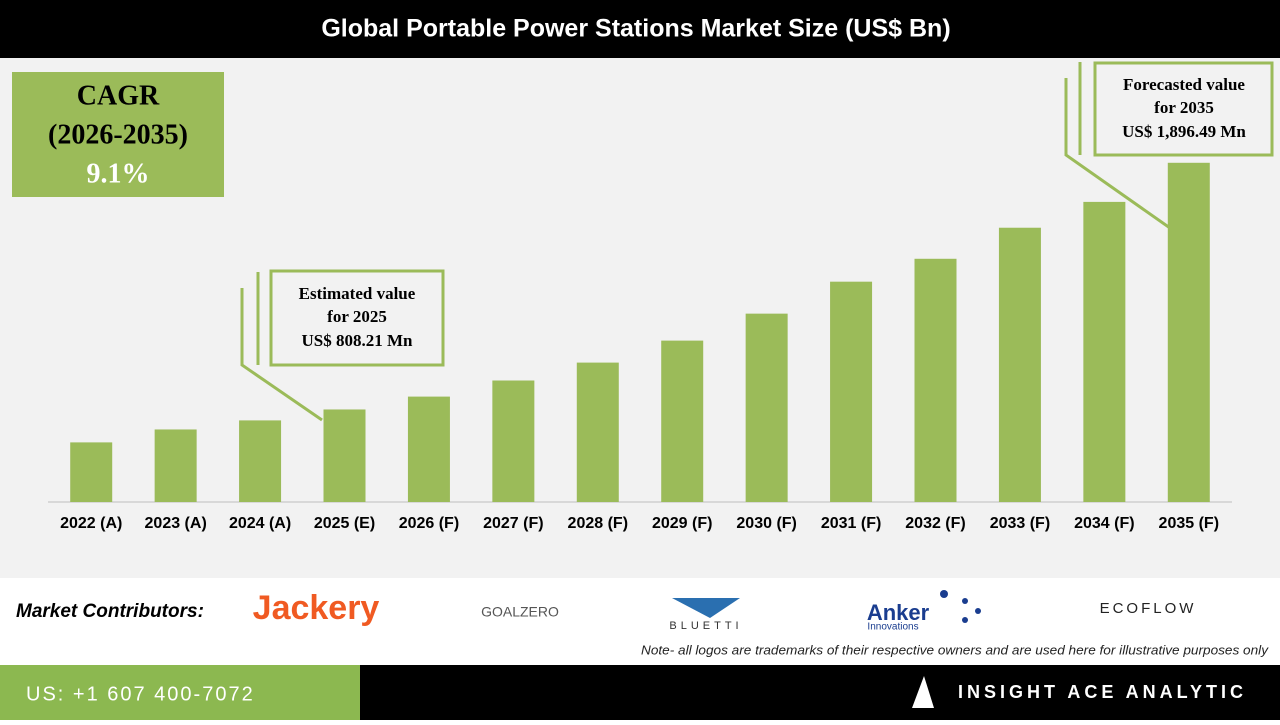 The width and height of the screenshot is (1280, 725). I want to click on x-tick-label: 2029 (F), so click(682, 523).